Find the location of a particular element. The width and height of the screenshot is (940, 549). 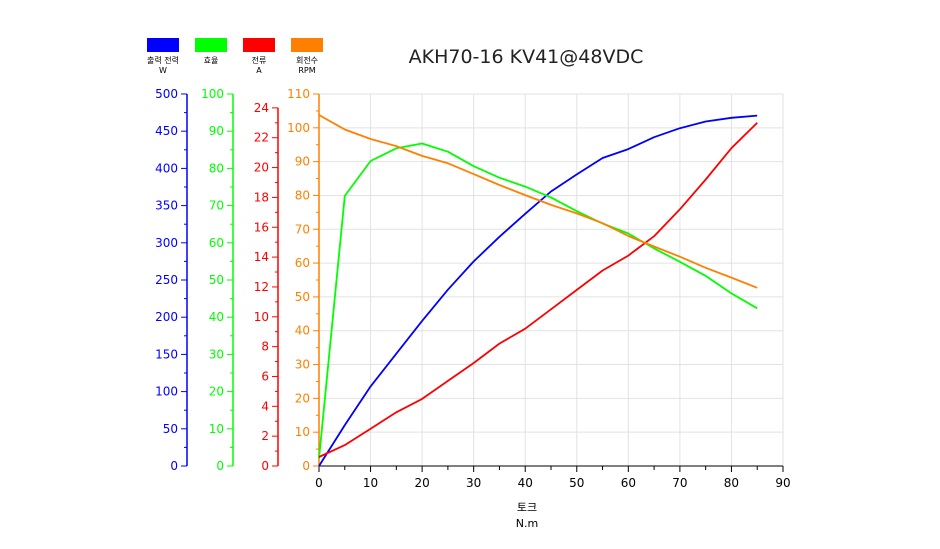

a-tick-label: 16 is located at coordinates (261, 227).